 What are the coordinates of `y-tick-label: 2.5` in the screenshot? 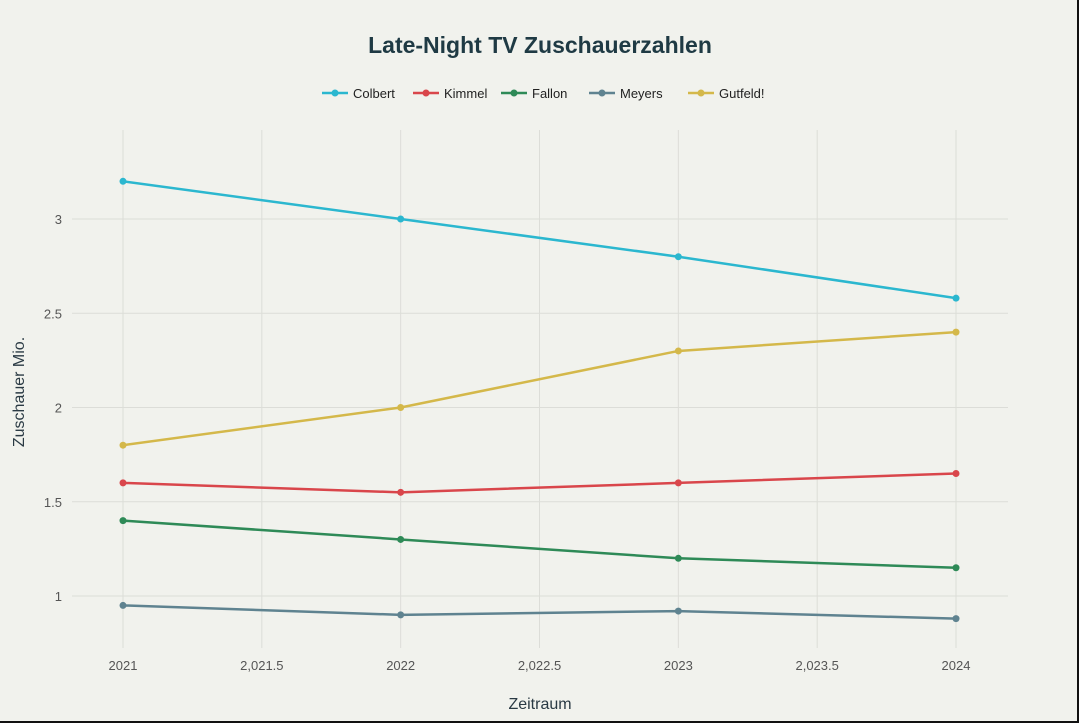 It's located at (53, 313).